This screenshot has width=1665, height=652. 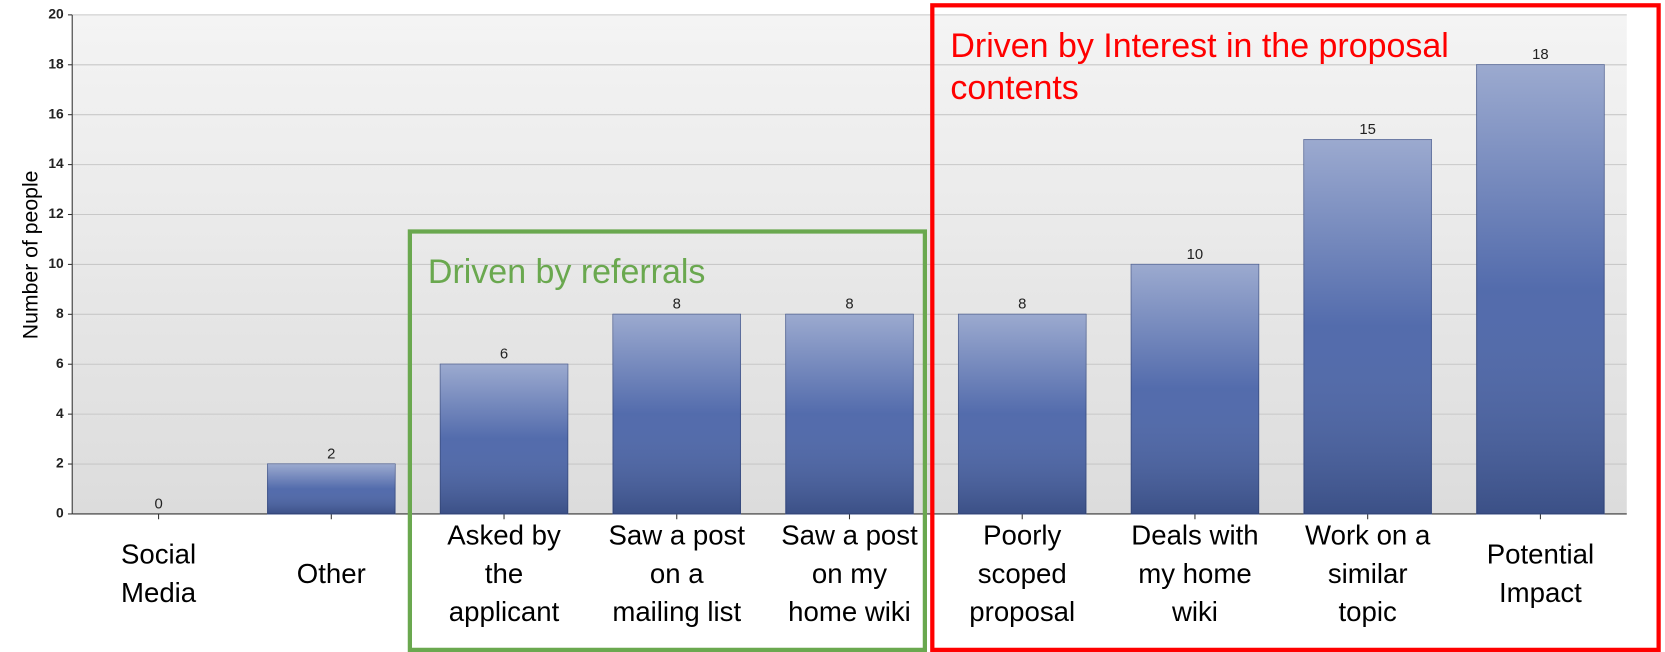 I want to click on x-tick-label: Impact, so click(x=1540, y=592).